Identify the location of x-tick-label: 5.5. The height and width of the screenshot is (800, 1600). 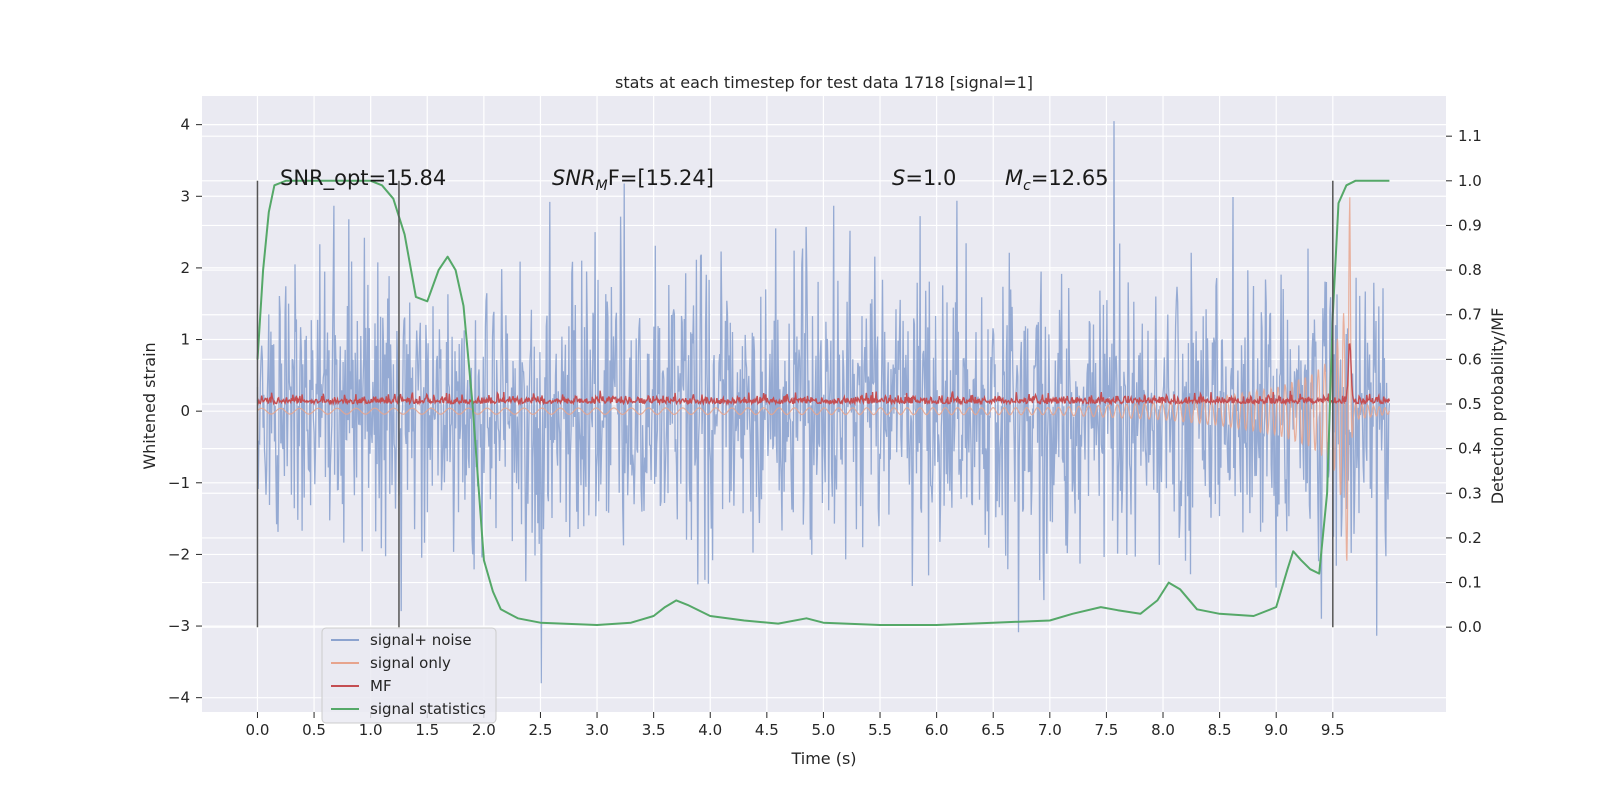
(880, 730).